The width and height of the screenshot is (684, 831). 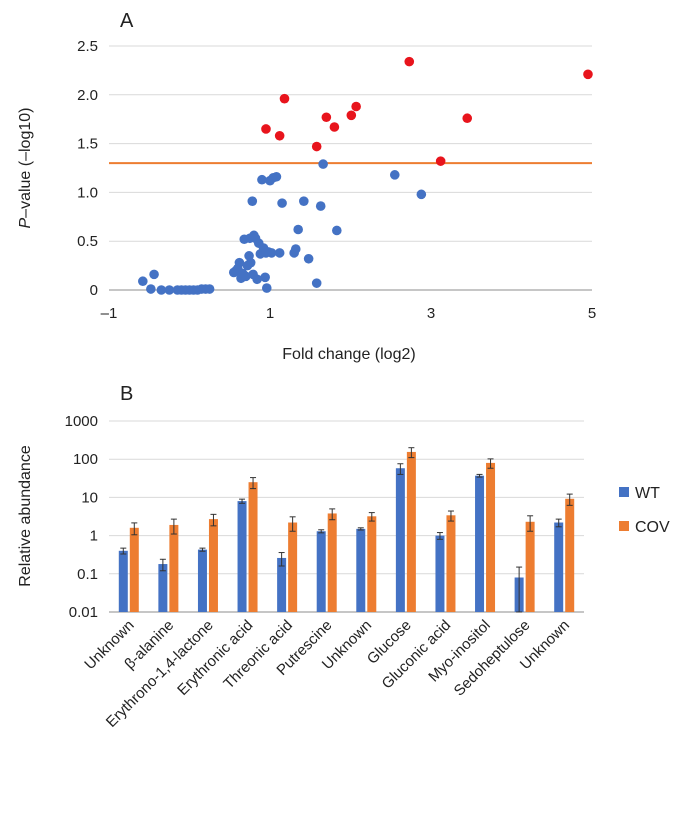 What do you see at coordinates (83, 612) in the screenshot?
I see `y-tick-label: 0.01` at bounding box center [83, 612].